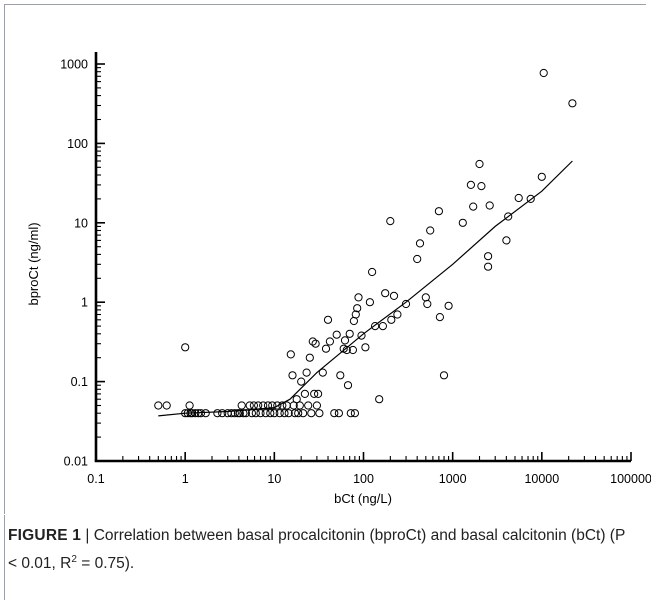 The height and width of the screenshot is (606, 651). Describe the element at coordinates (185, 479) in the screenshot. I see `x-tick-label: 1` at that location.